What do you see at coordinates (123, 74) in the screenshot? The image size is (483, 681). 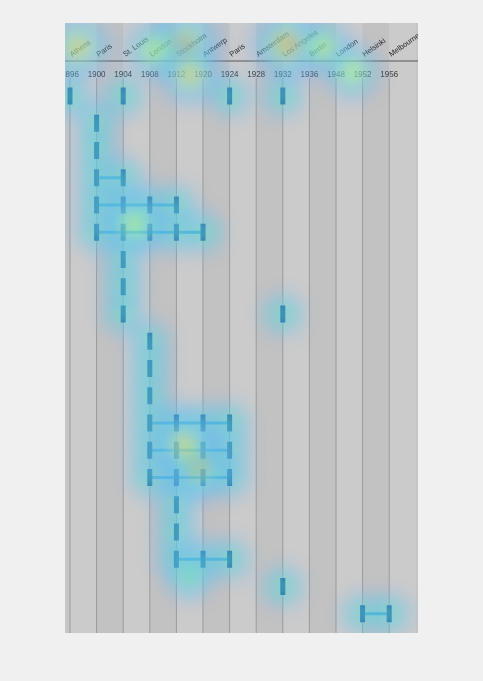 I see `tick-label-year: 1904` at bounding box center [123, 74].